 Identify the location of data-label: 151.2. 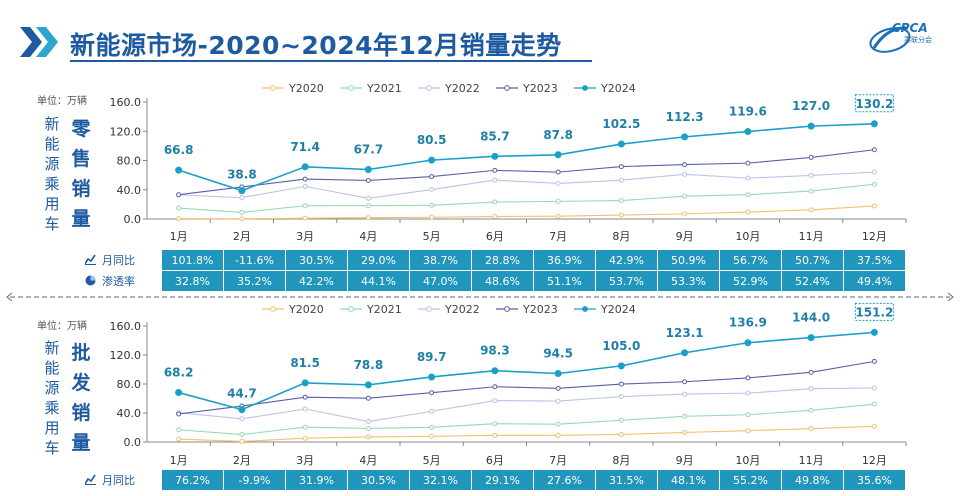
(874, 312).